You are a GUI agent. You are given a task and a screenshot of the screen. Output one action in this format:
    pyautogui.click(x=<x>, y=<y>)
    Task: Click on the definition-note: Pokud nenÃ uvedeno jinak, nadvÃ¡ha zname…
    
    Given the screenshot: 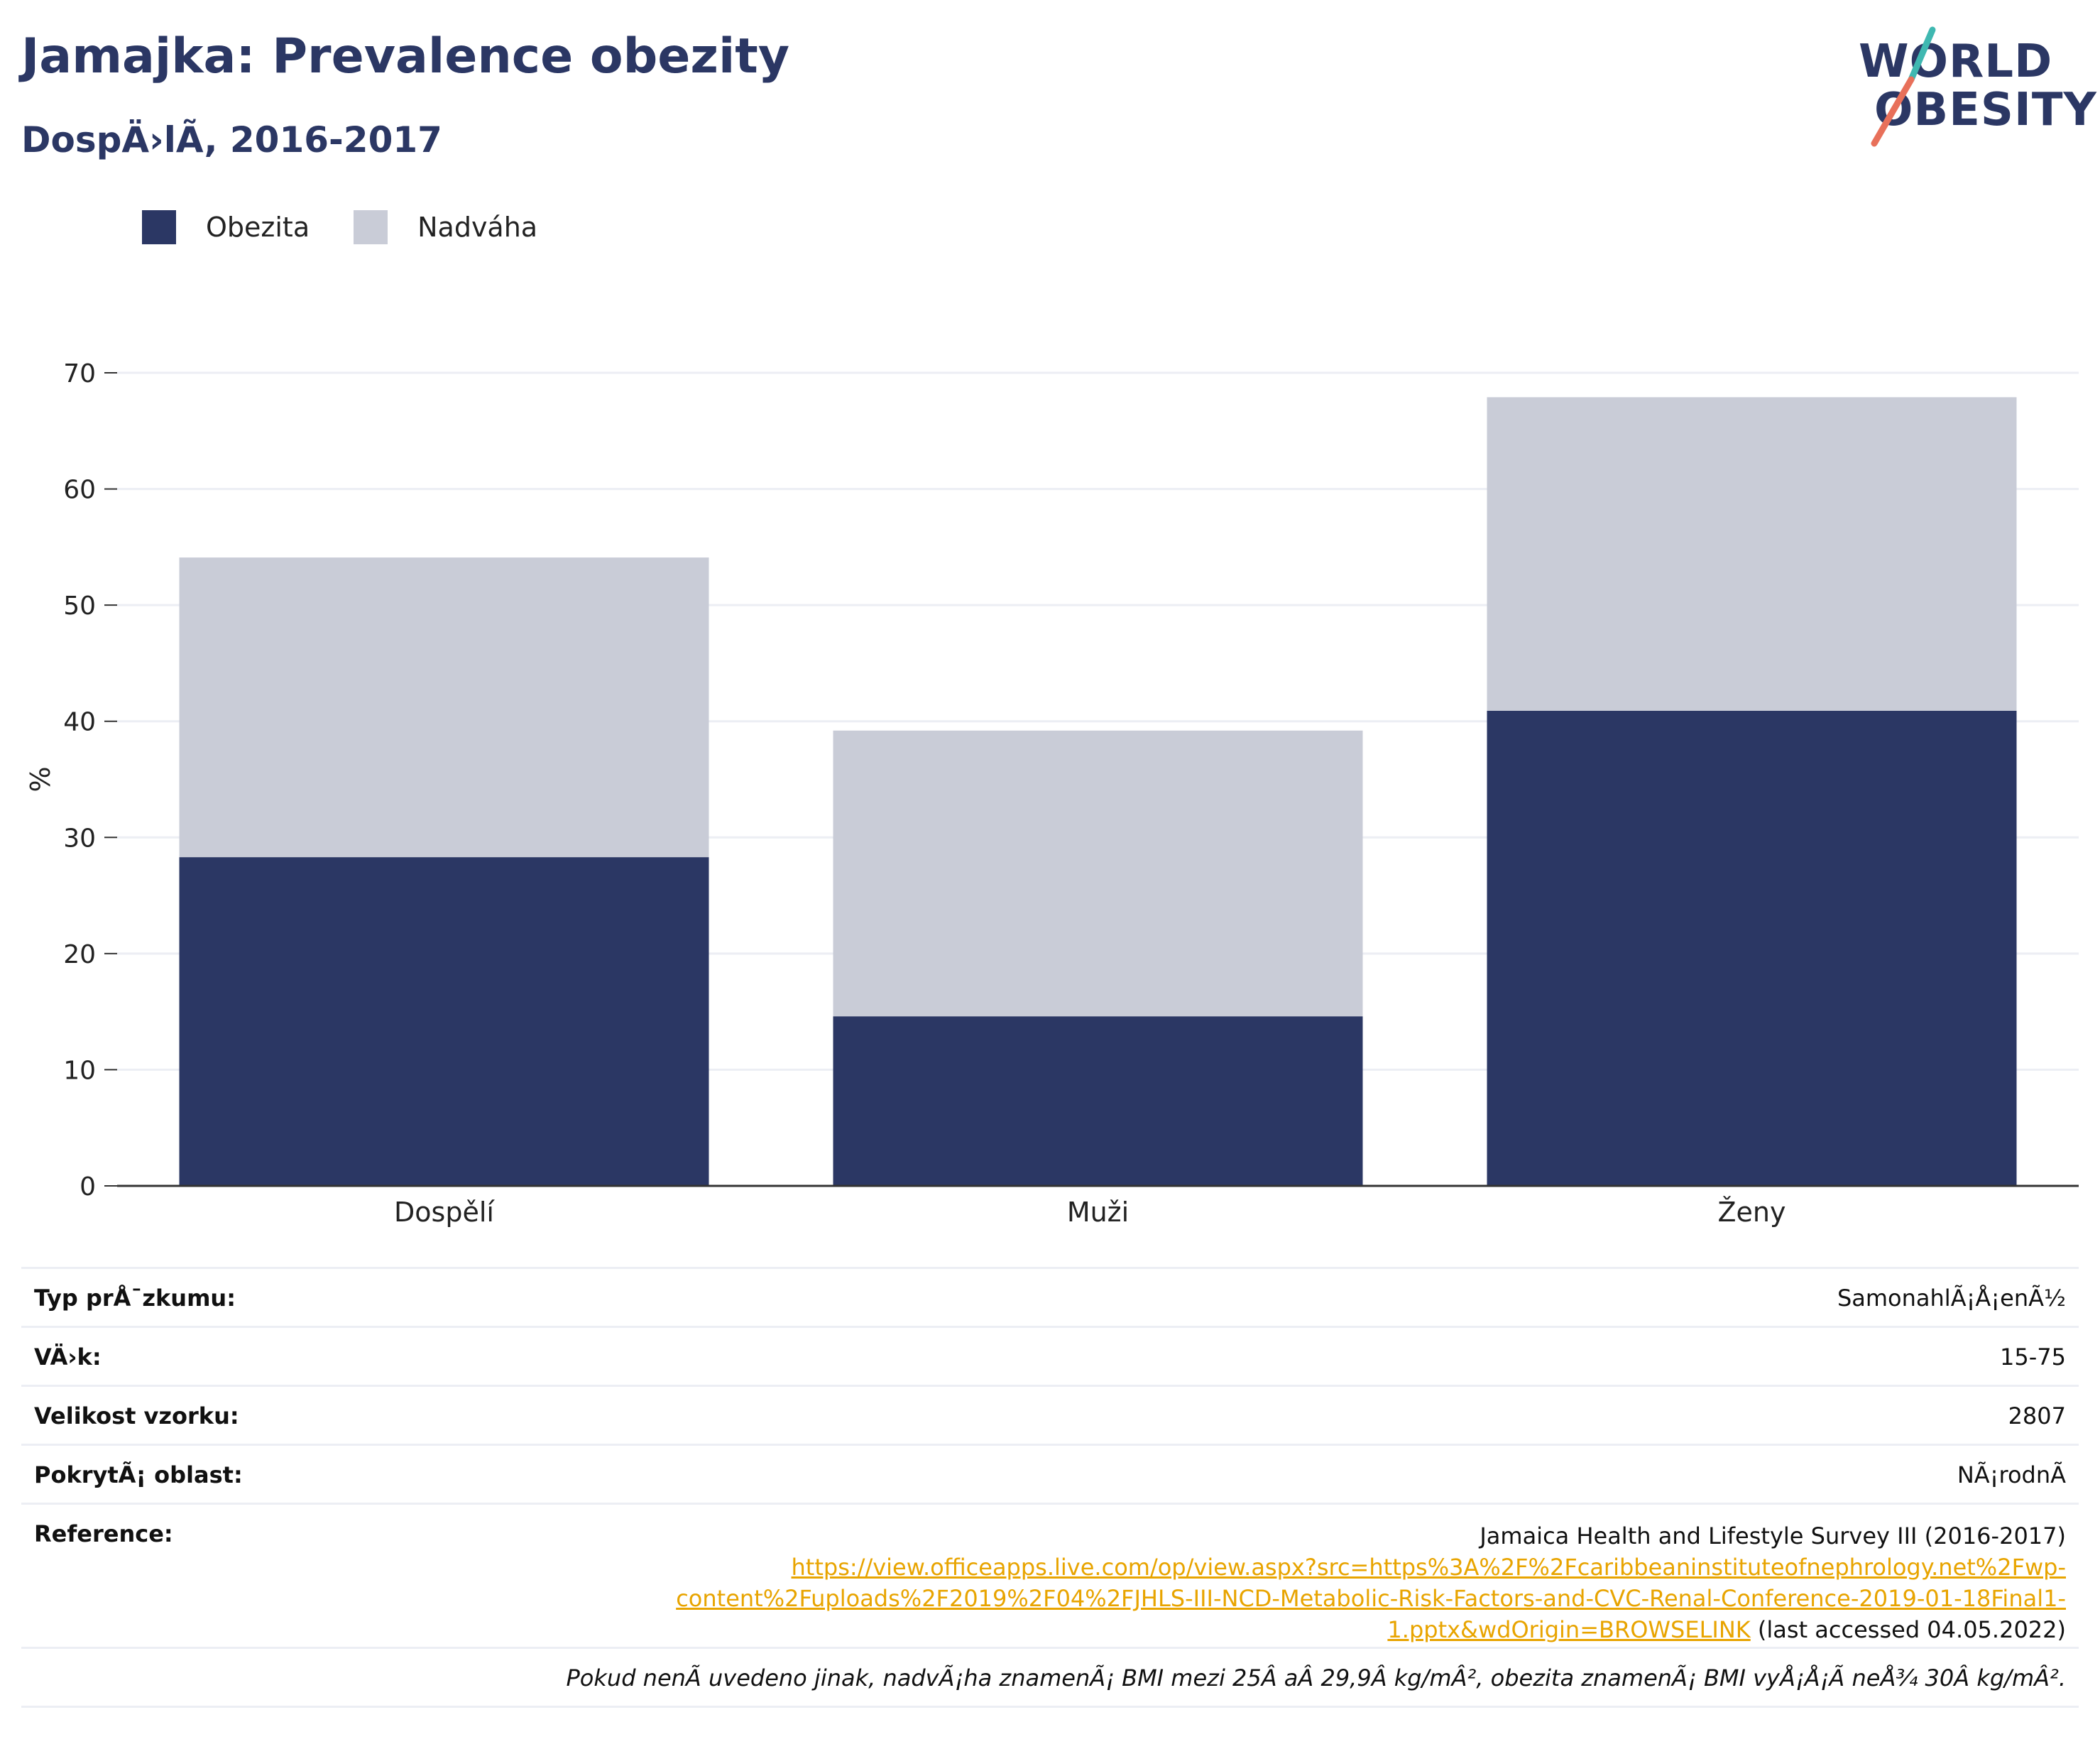 What is the action you would take?
    pyautogui.click(x=1316, y=1678)
    